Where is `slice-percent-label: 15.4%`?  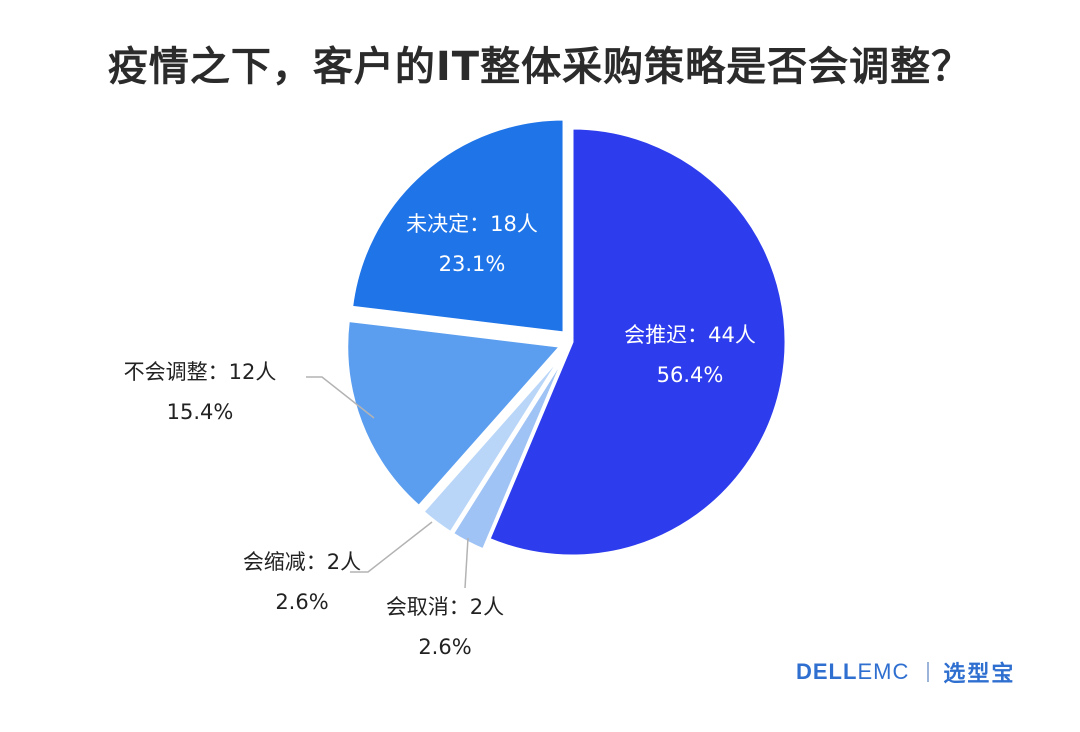
slice-percent-label: 15.4% is located at coordinates (200, 412).